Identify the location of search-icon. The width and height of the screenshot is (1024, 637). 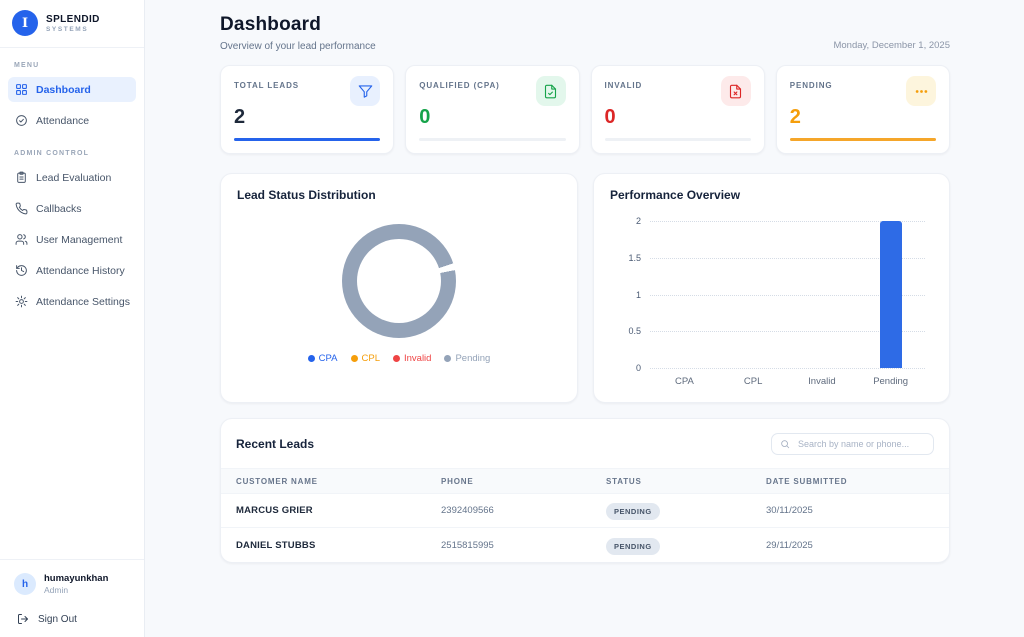
(785, 444).